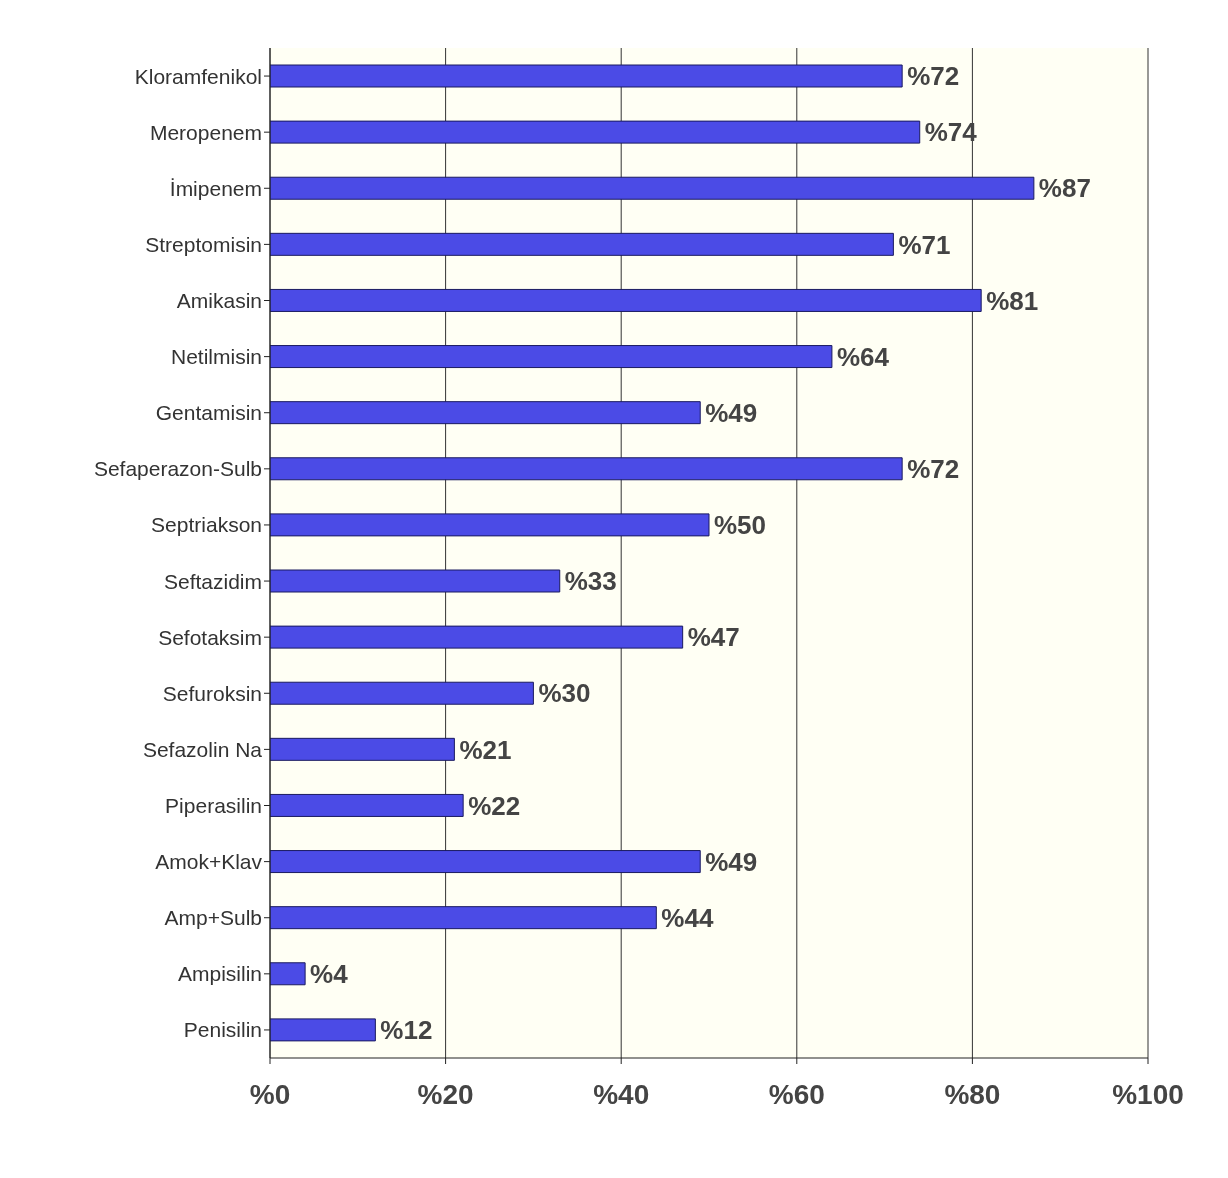  Describe the element at coordinates (270, 1094) in the screenshot. I see `x-tick-label: %0` at that location.